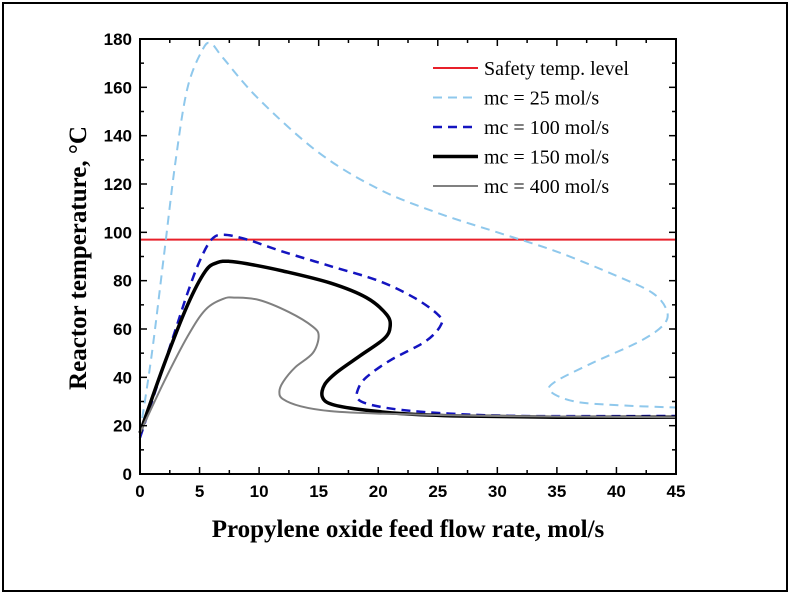  Describe the element at coordinates (318, 491) in the screenshot. I see `x-tick-label: 15` at that location.